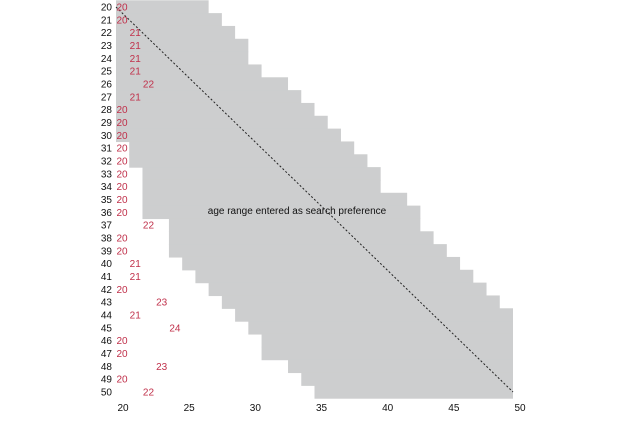 The height and width of the screenshot is (423, 638). I want to click on y-tick-label: 38, so click(107, 239).